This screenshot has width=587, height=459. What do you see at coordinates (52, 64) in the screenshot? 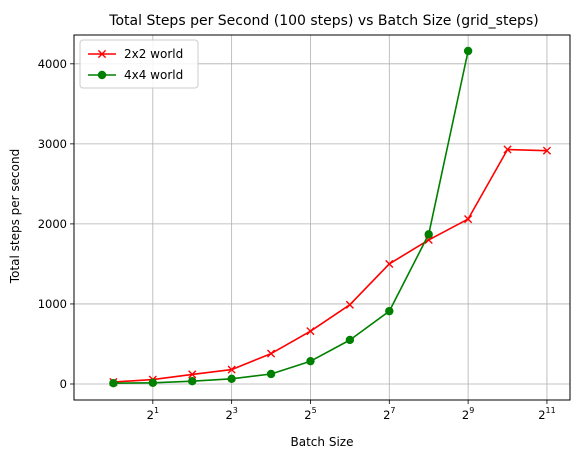
I see `y-tick-label: 4000` at bounding box center [52, 64].